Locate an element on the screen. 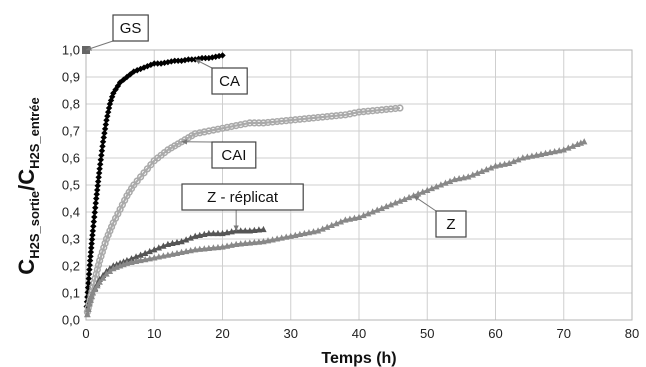 The width and height of the screenshot is (646, 367). y-tick-label: 0,8 is located at coordinates (71, 104).